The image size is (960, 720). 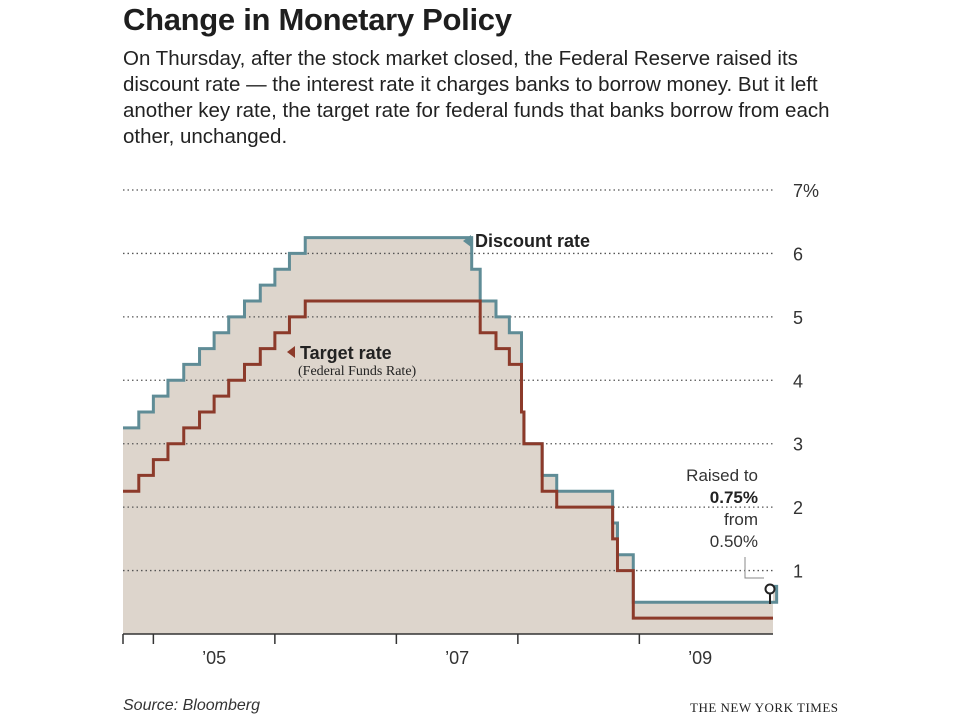 What do you see at coordinates (798, 381) in the screenshot?
I see `y-tick-label: 4` at bounding box center [798, 381].